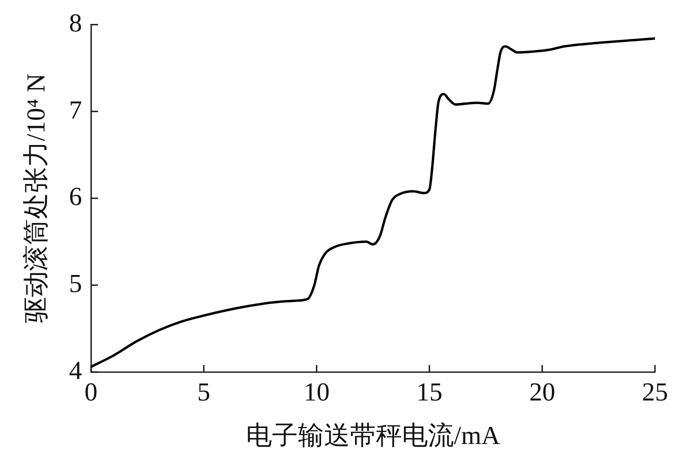 This screenshot has width=697, height=461. What do you see at coordinates (655, 391) in the screenshot?
I see `x-tick-label: 25` at bounding box center [655, 391].